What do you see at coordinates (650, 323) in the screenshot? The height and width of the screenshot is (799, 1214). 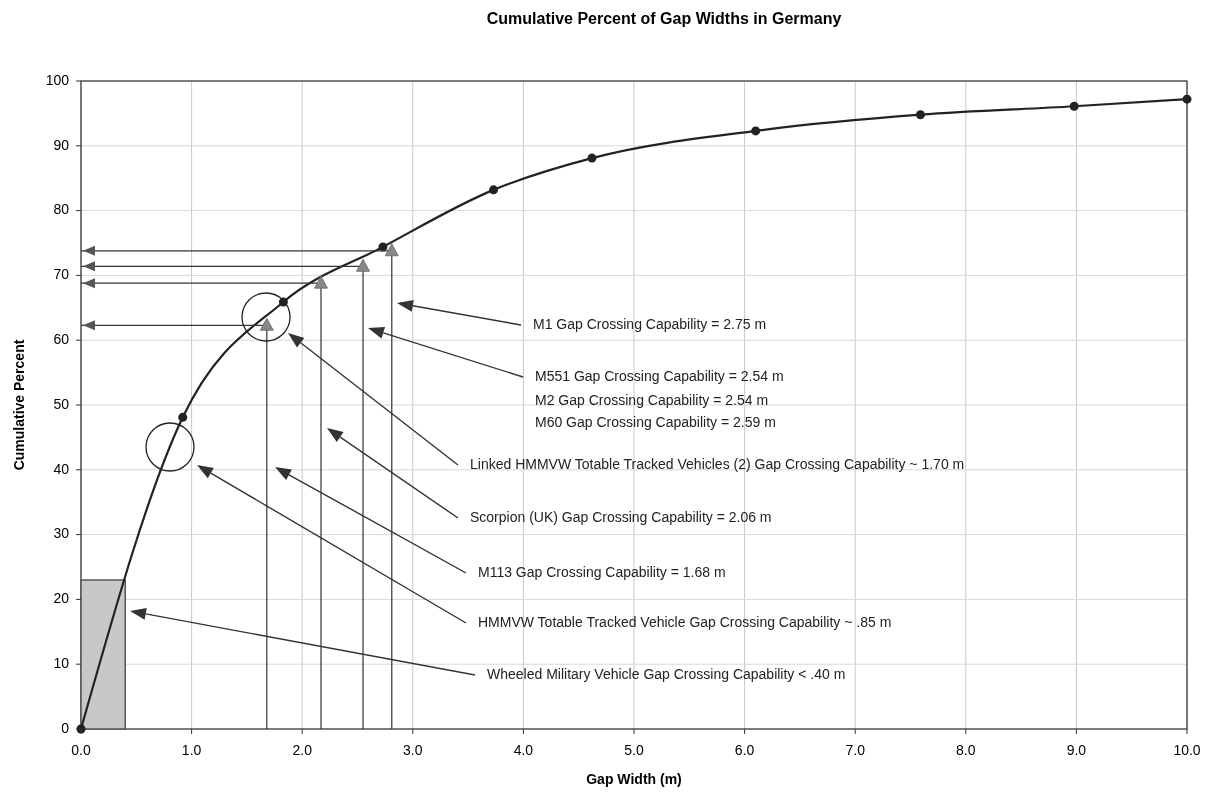 I see `annotation: M1 Gap Crossing Capability = 2.75 m` at bounding box center [650, 323].